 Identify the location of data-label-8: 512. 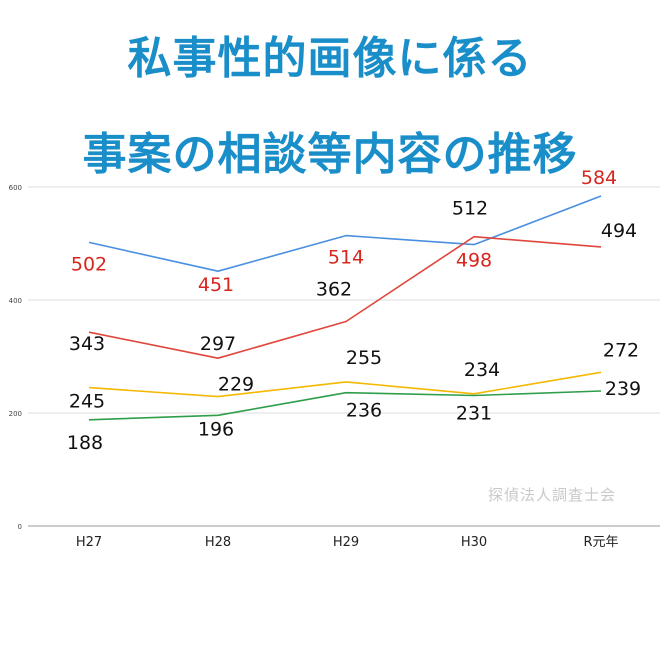
(470, 209).